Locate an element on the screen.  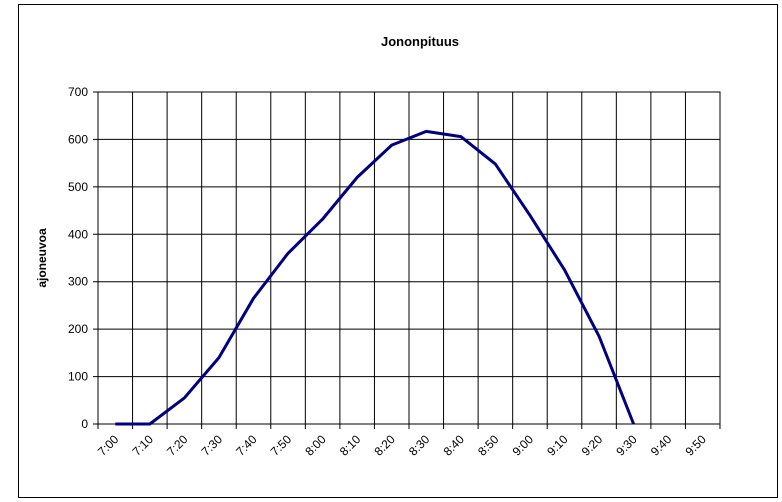
y-tick-label: 100 is located at coordinates (78, 377).